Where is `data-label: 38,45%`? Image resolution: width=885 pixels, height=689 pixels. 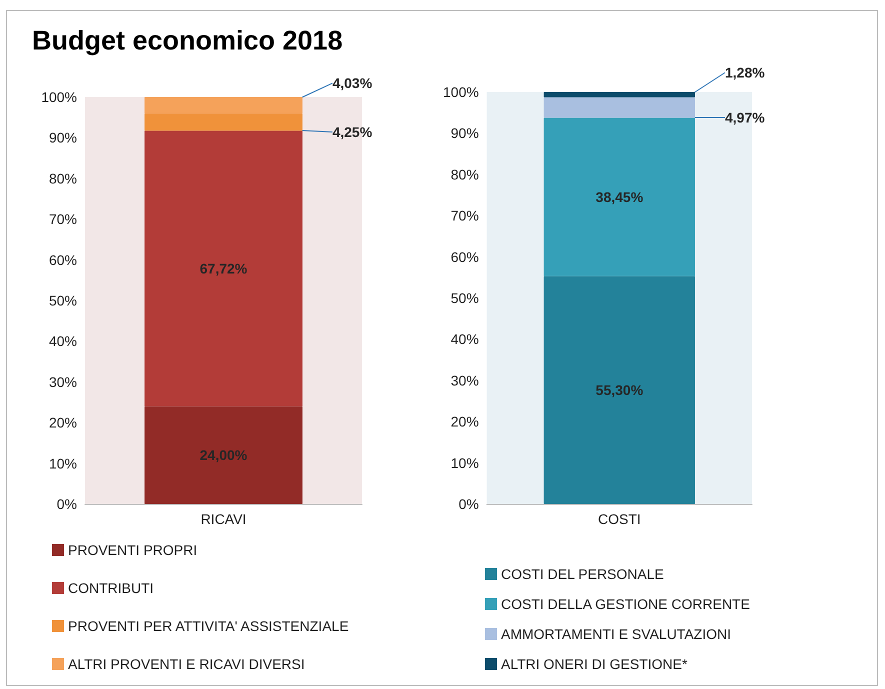
data-label: 38,45% is located at coordinates (620, 196).